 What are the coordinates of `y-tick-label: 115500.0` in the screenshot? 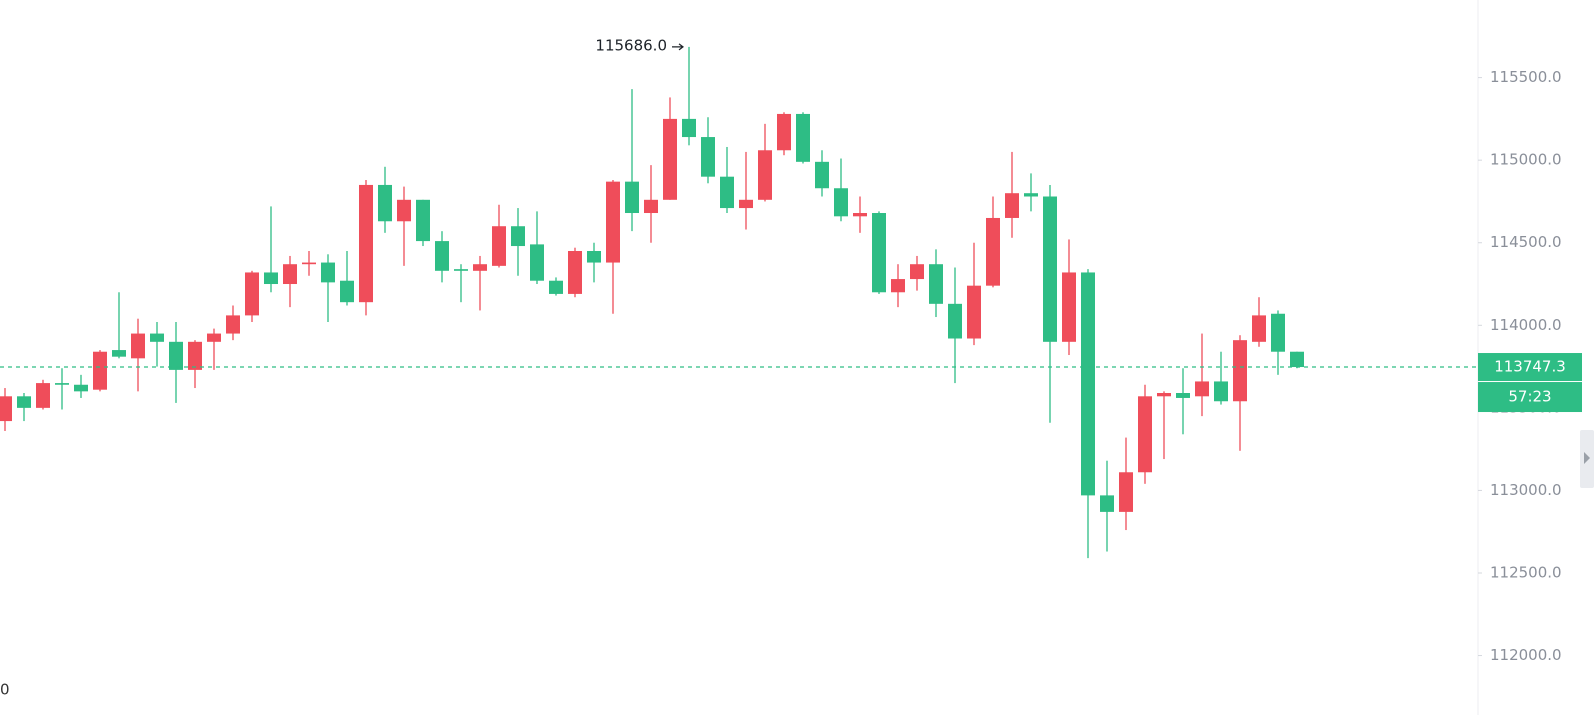 It's located at (1526, 77).